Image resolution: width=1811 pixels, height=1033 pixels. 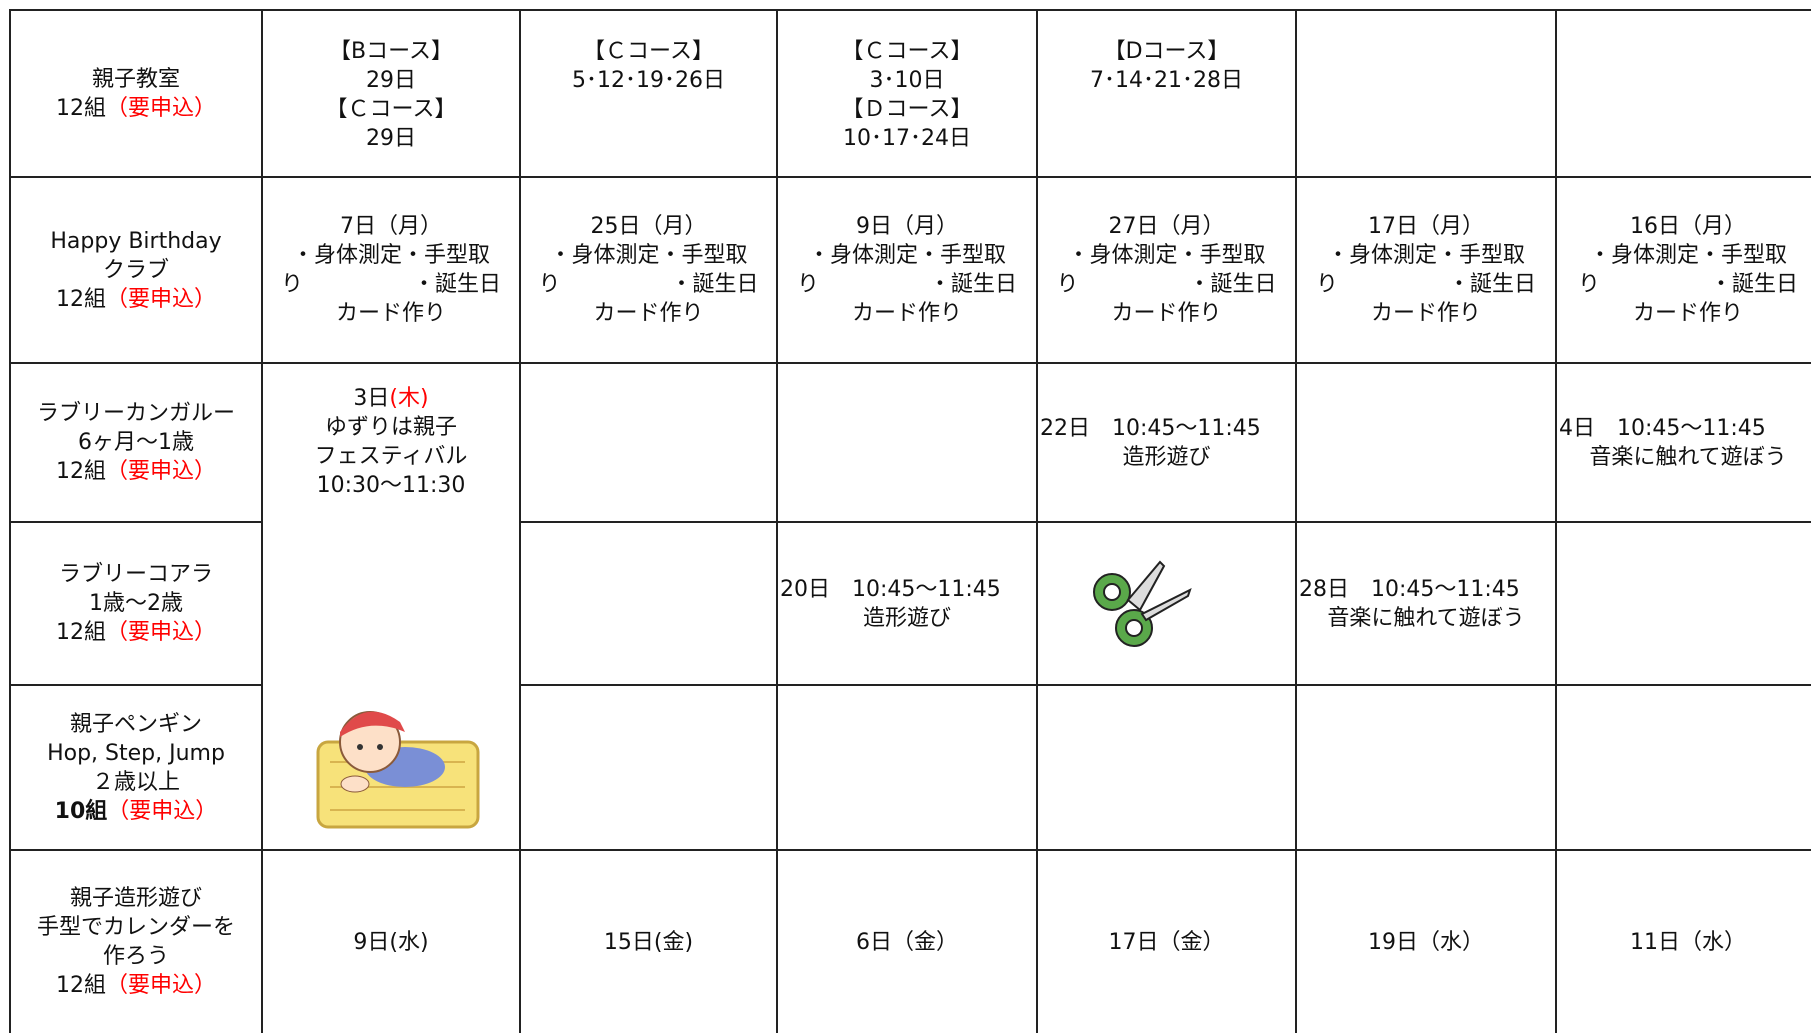 I want to click on schedule-cell: 22日 10:45～11:45 造形遊び, so click(x=1166, y=442).